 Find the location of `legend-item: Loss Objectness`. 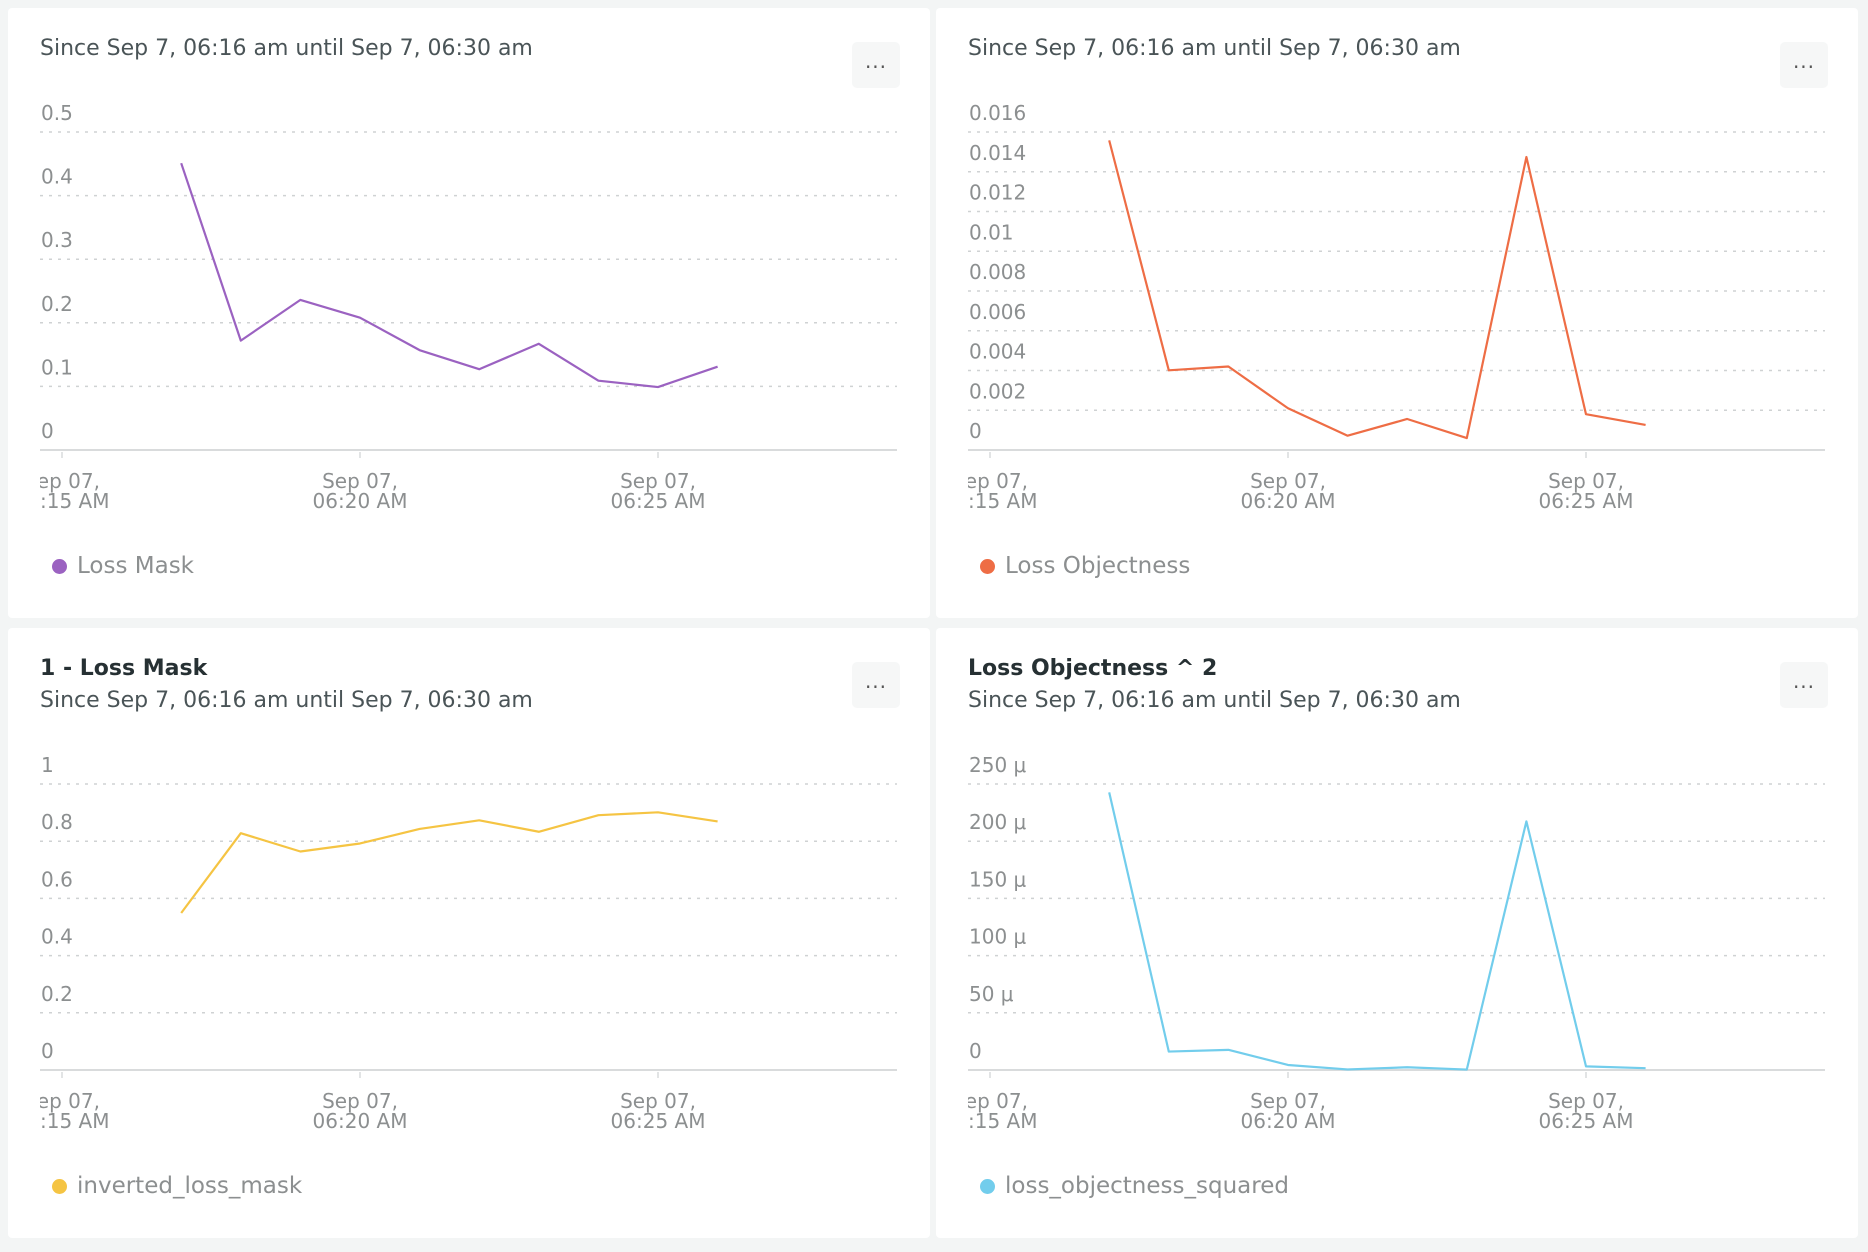

legend-item: Loss Objectness is located at coordinates (1085, 566).